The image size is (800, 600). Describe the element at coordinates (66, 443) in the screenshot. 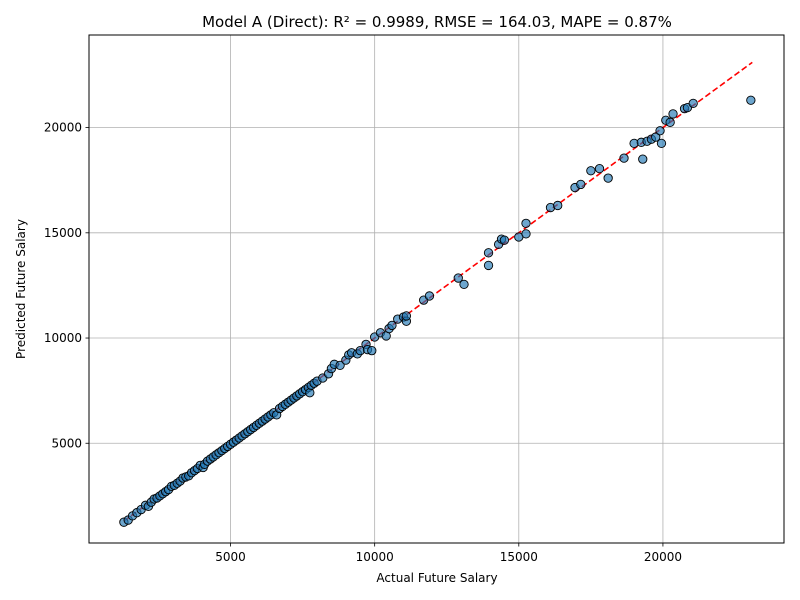

I see `y-tick-label: 5000` at that location.